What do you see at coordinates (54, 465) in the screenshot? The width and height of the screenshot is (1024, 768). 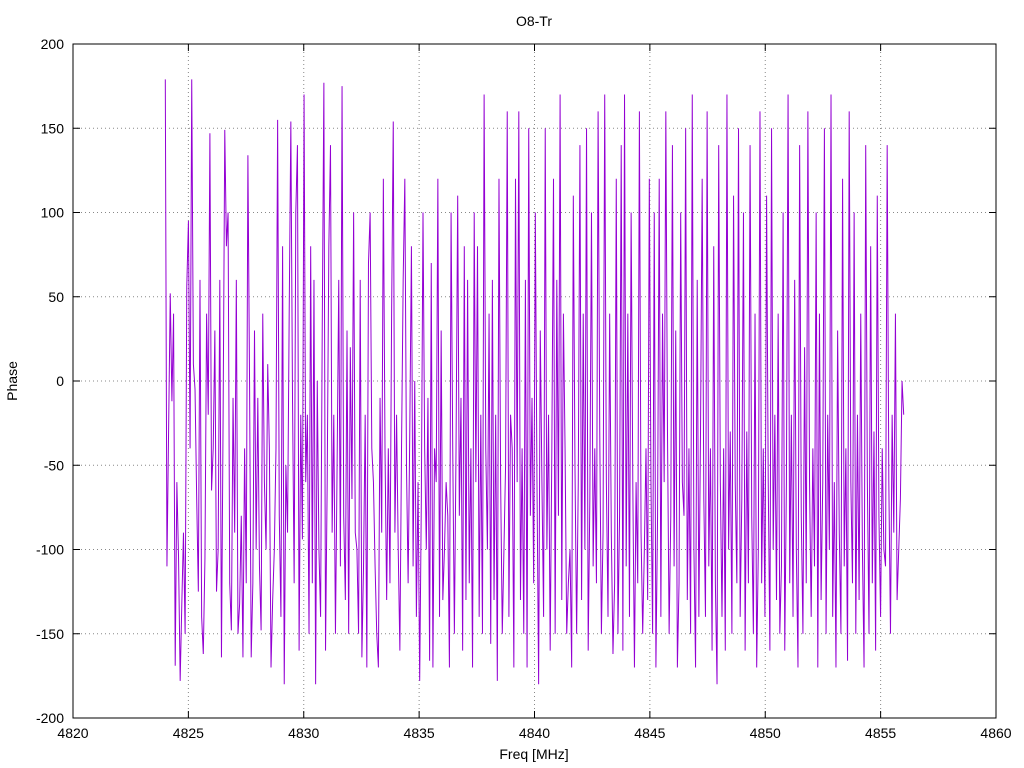 I see `y-tick-label: -50` at bounding box center [54, 465].